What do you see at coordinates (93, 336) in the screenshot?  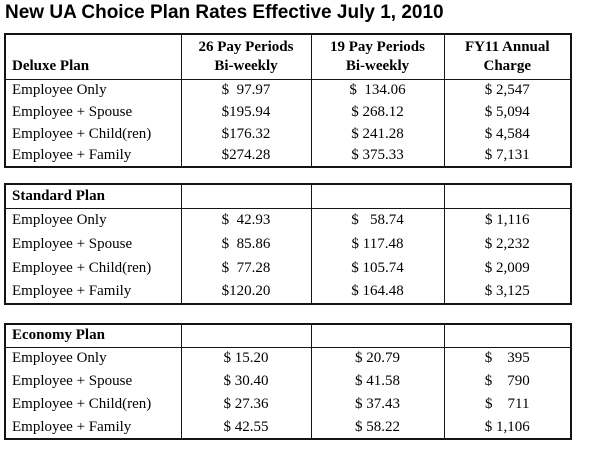 I see `economy-plan-name: Economy Plan` at bounding box center [93, 336].